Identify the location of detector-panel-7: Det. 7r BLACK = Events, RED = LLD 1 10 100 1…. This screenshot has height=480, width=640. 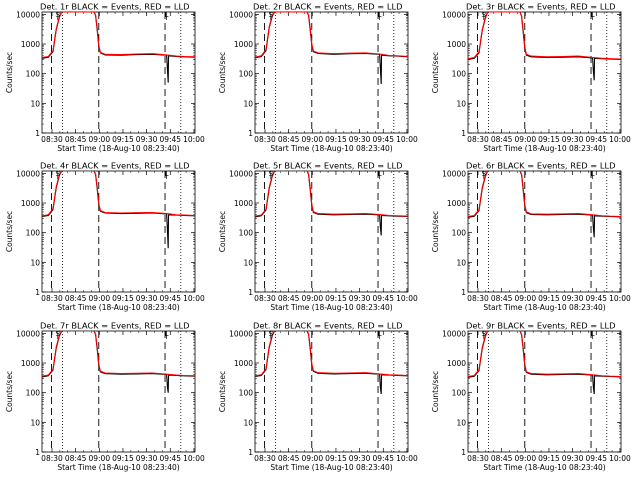
(105, 397).